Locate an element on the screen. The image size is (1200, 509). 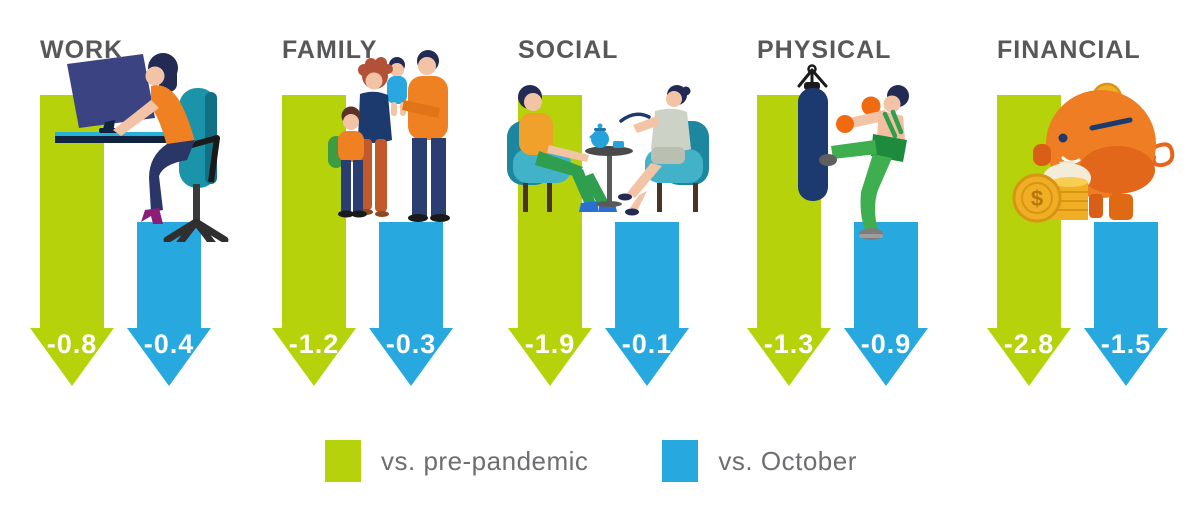
social-pre-pandemic-value: -1.9 is located at coordinates (550, 344).